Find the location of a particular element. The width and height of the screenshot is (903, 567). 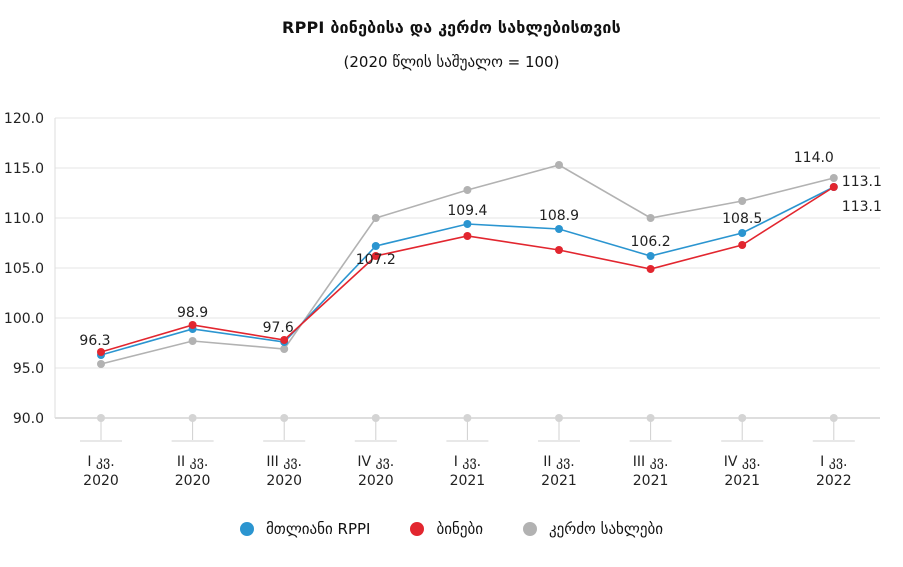

legend-item-private-houses: კერძო სახლები is located at coordinates (593, 529).